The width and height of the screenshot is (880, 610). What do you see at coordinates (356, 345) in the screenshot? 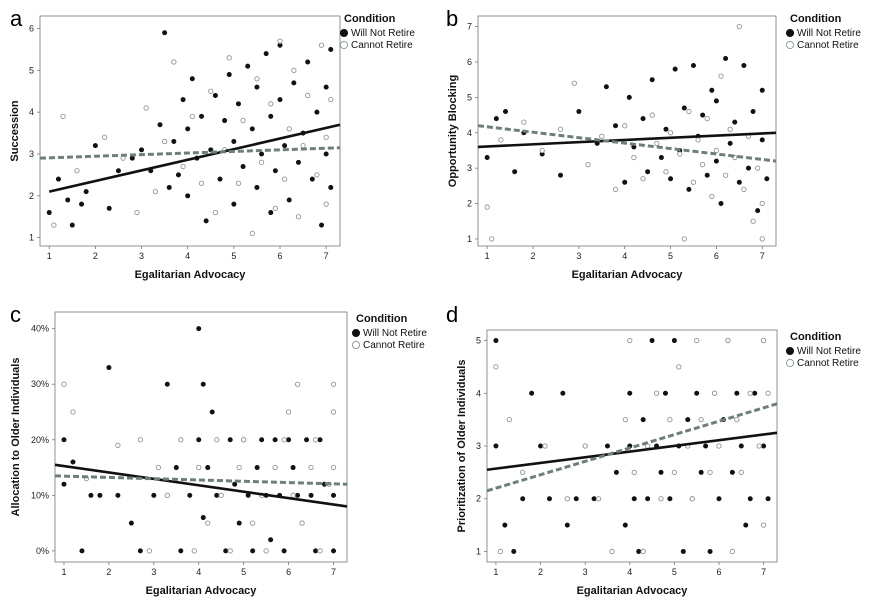
I see `legend-marker-cannot-retire` at bounding box center [356, 345].